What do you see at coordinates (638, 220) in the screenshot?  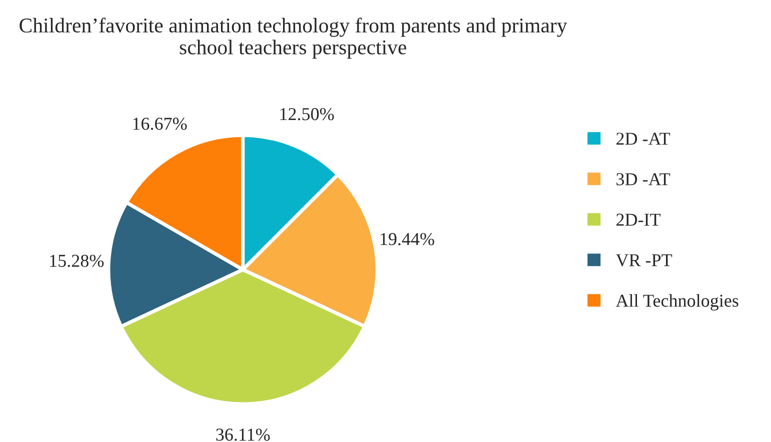 I see `legend-label: 2D-IT` at bounding box center [638, 220].